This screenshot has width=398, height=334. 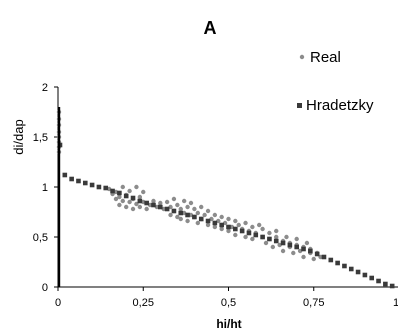 What do you see at coordinates (45, 188) in the screenshot?
I see `y-tick-label: 1` at bounding box center [45, 188].